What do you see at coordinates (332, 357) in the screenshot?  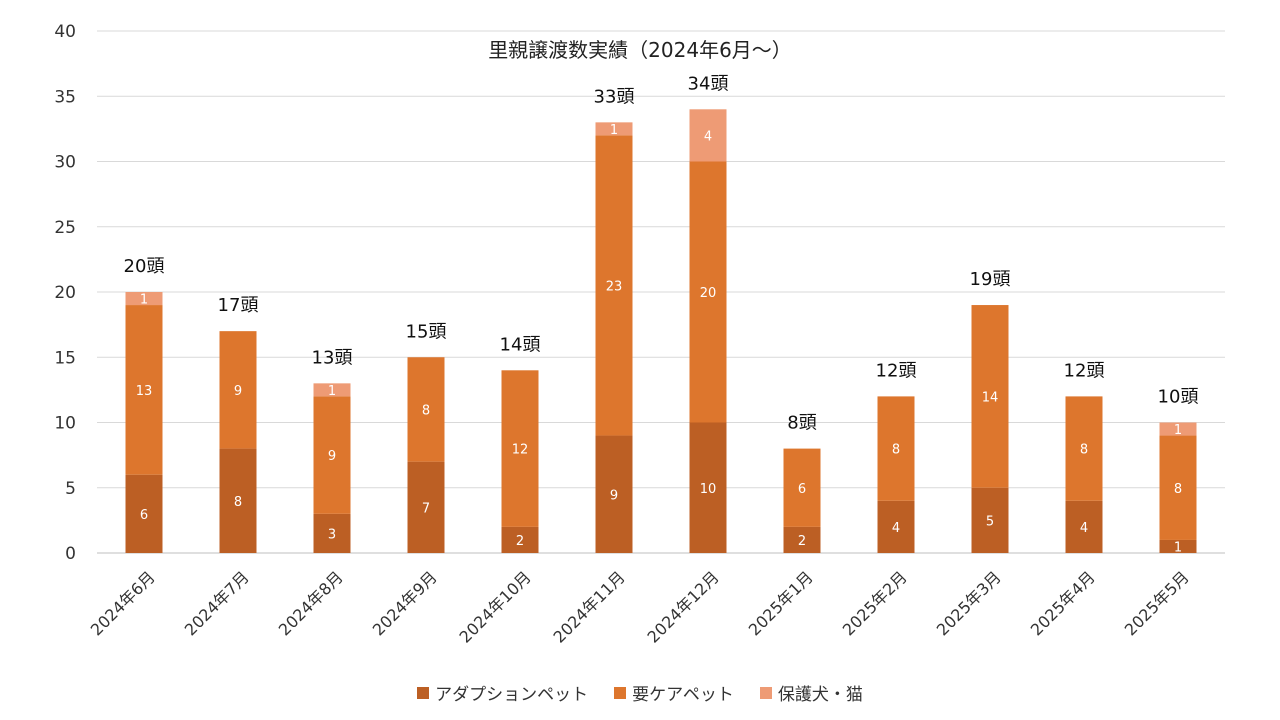 I see `total-label: 13頭` at bounding box center [332, 357].